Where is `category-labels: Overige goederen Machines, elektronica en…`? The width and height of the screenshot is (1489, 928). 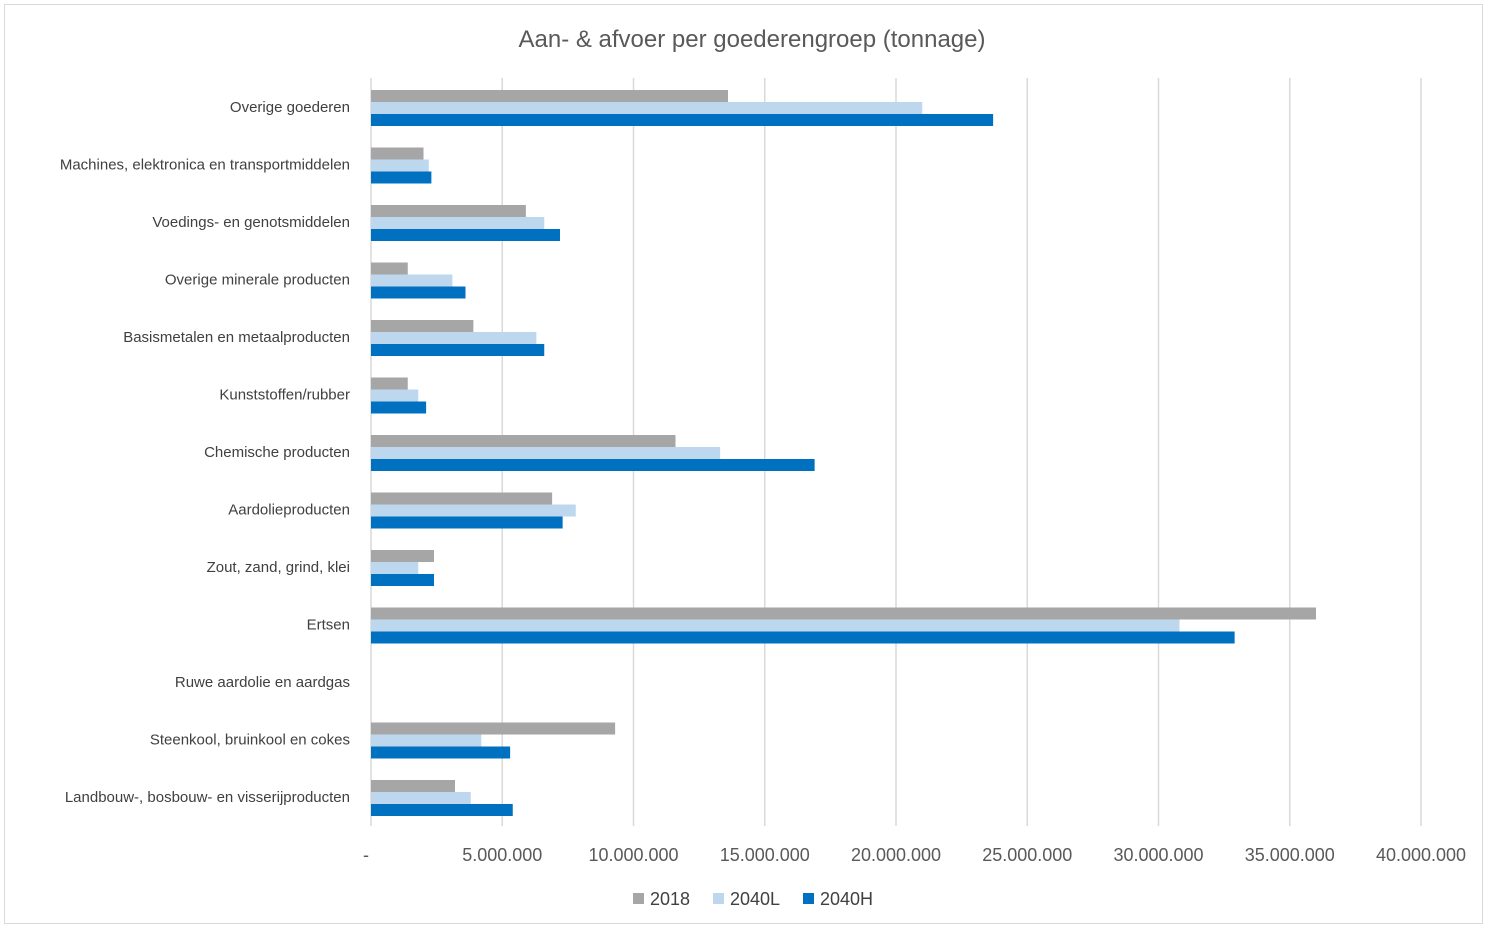
category-labels: Overige goederen Machines, elektronica en… is located at coordinates (205, 452).